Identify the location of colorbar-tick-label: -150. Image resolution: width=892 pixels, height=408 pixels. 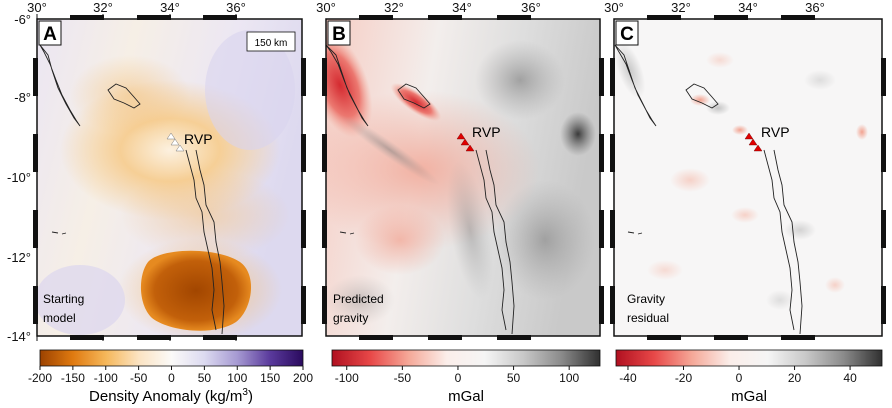
(73, 378).